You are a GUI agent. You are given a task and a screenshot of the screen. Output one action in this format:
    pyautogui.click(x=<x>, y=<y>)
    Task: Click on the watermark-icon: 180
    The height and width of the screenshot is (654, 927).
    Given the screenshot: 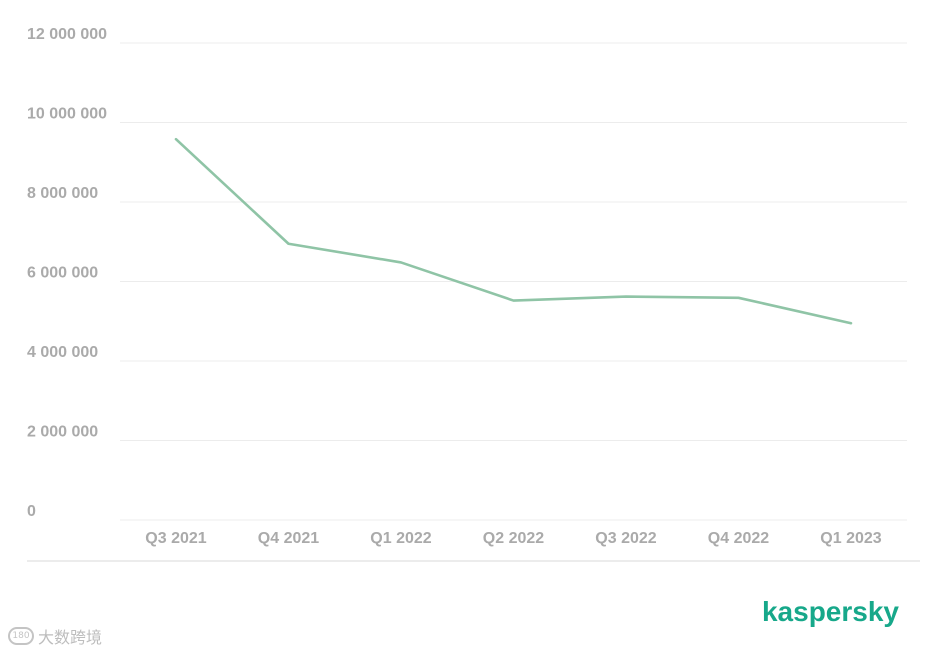 What is the action you would take?
    pyautogui.click(x=21, y=636)
    